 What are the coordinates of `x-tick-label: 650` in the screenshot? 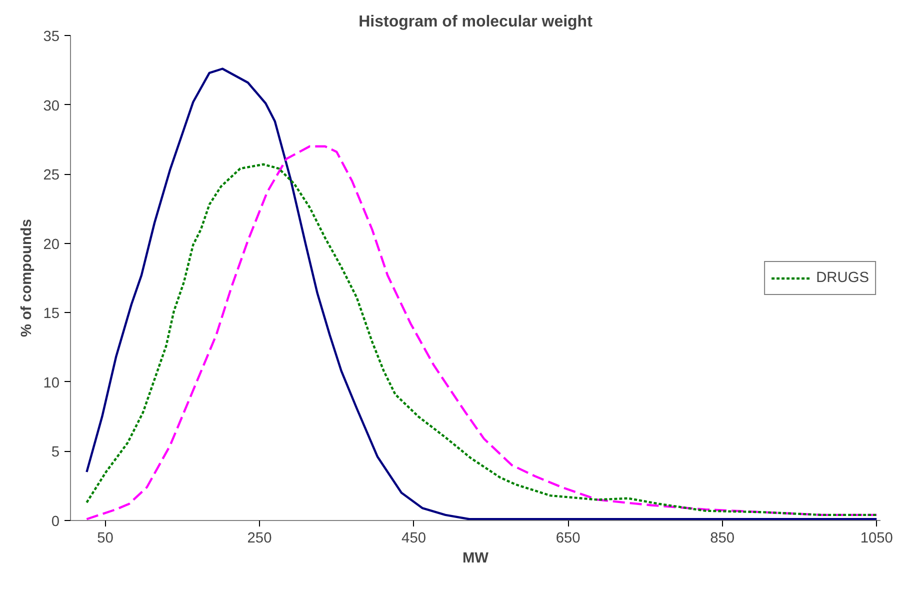 It's located at (568, 538).